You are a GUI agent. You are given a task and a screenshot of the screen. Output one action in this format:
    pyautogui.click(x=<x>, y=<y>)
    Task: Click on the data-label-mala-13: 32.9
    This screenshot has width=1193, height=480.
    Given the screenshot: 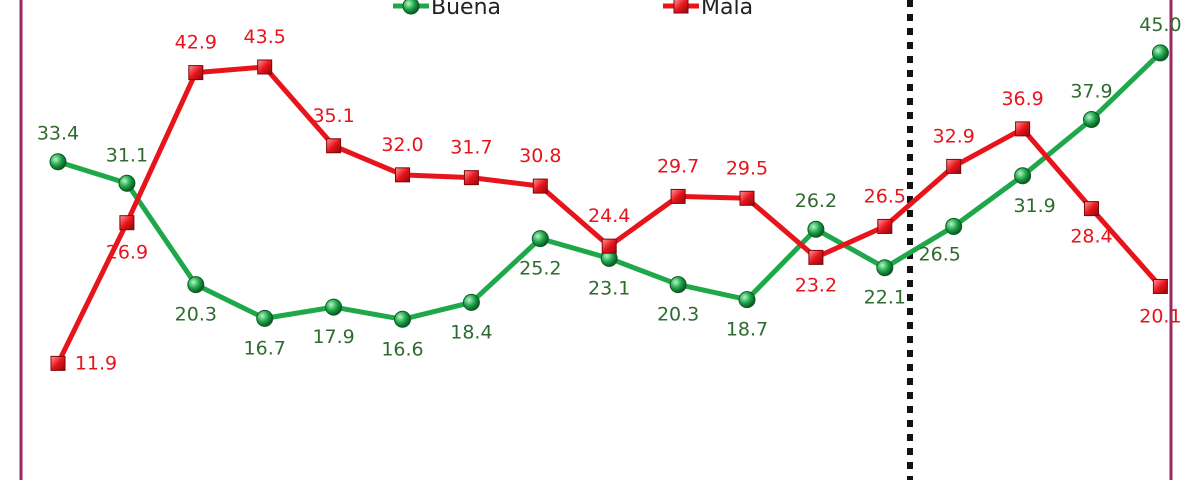 What is the action you would take?
    pyautogui.click(x=954, y=136)
    